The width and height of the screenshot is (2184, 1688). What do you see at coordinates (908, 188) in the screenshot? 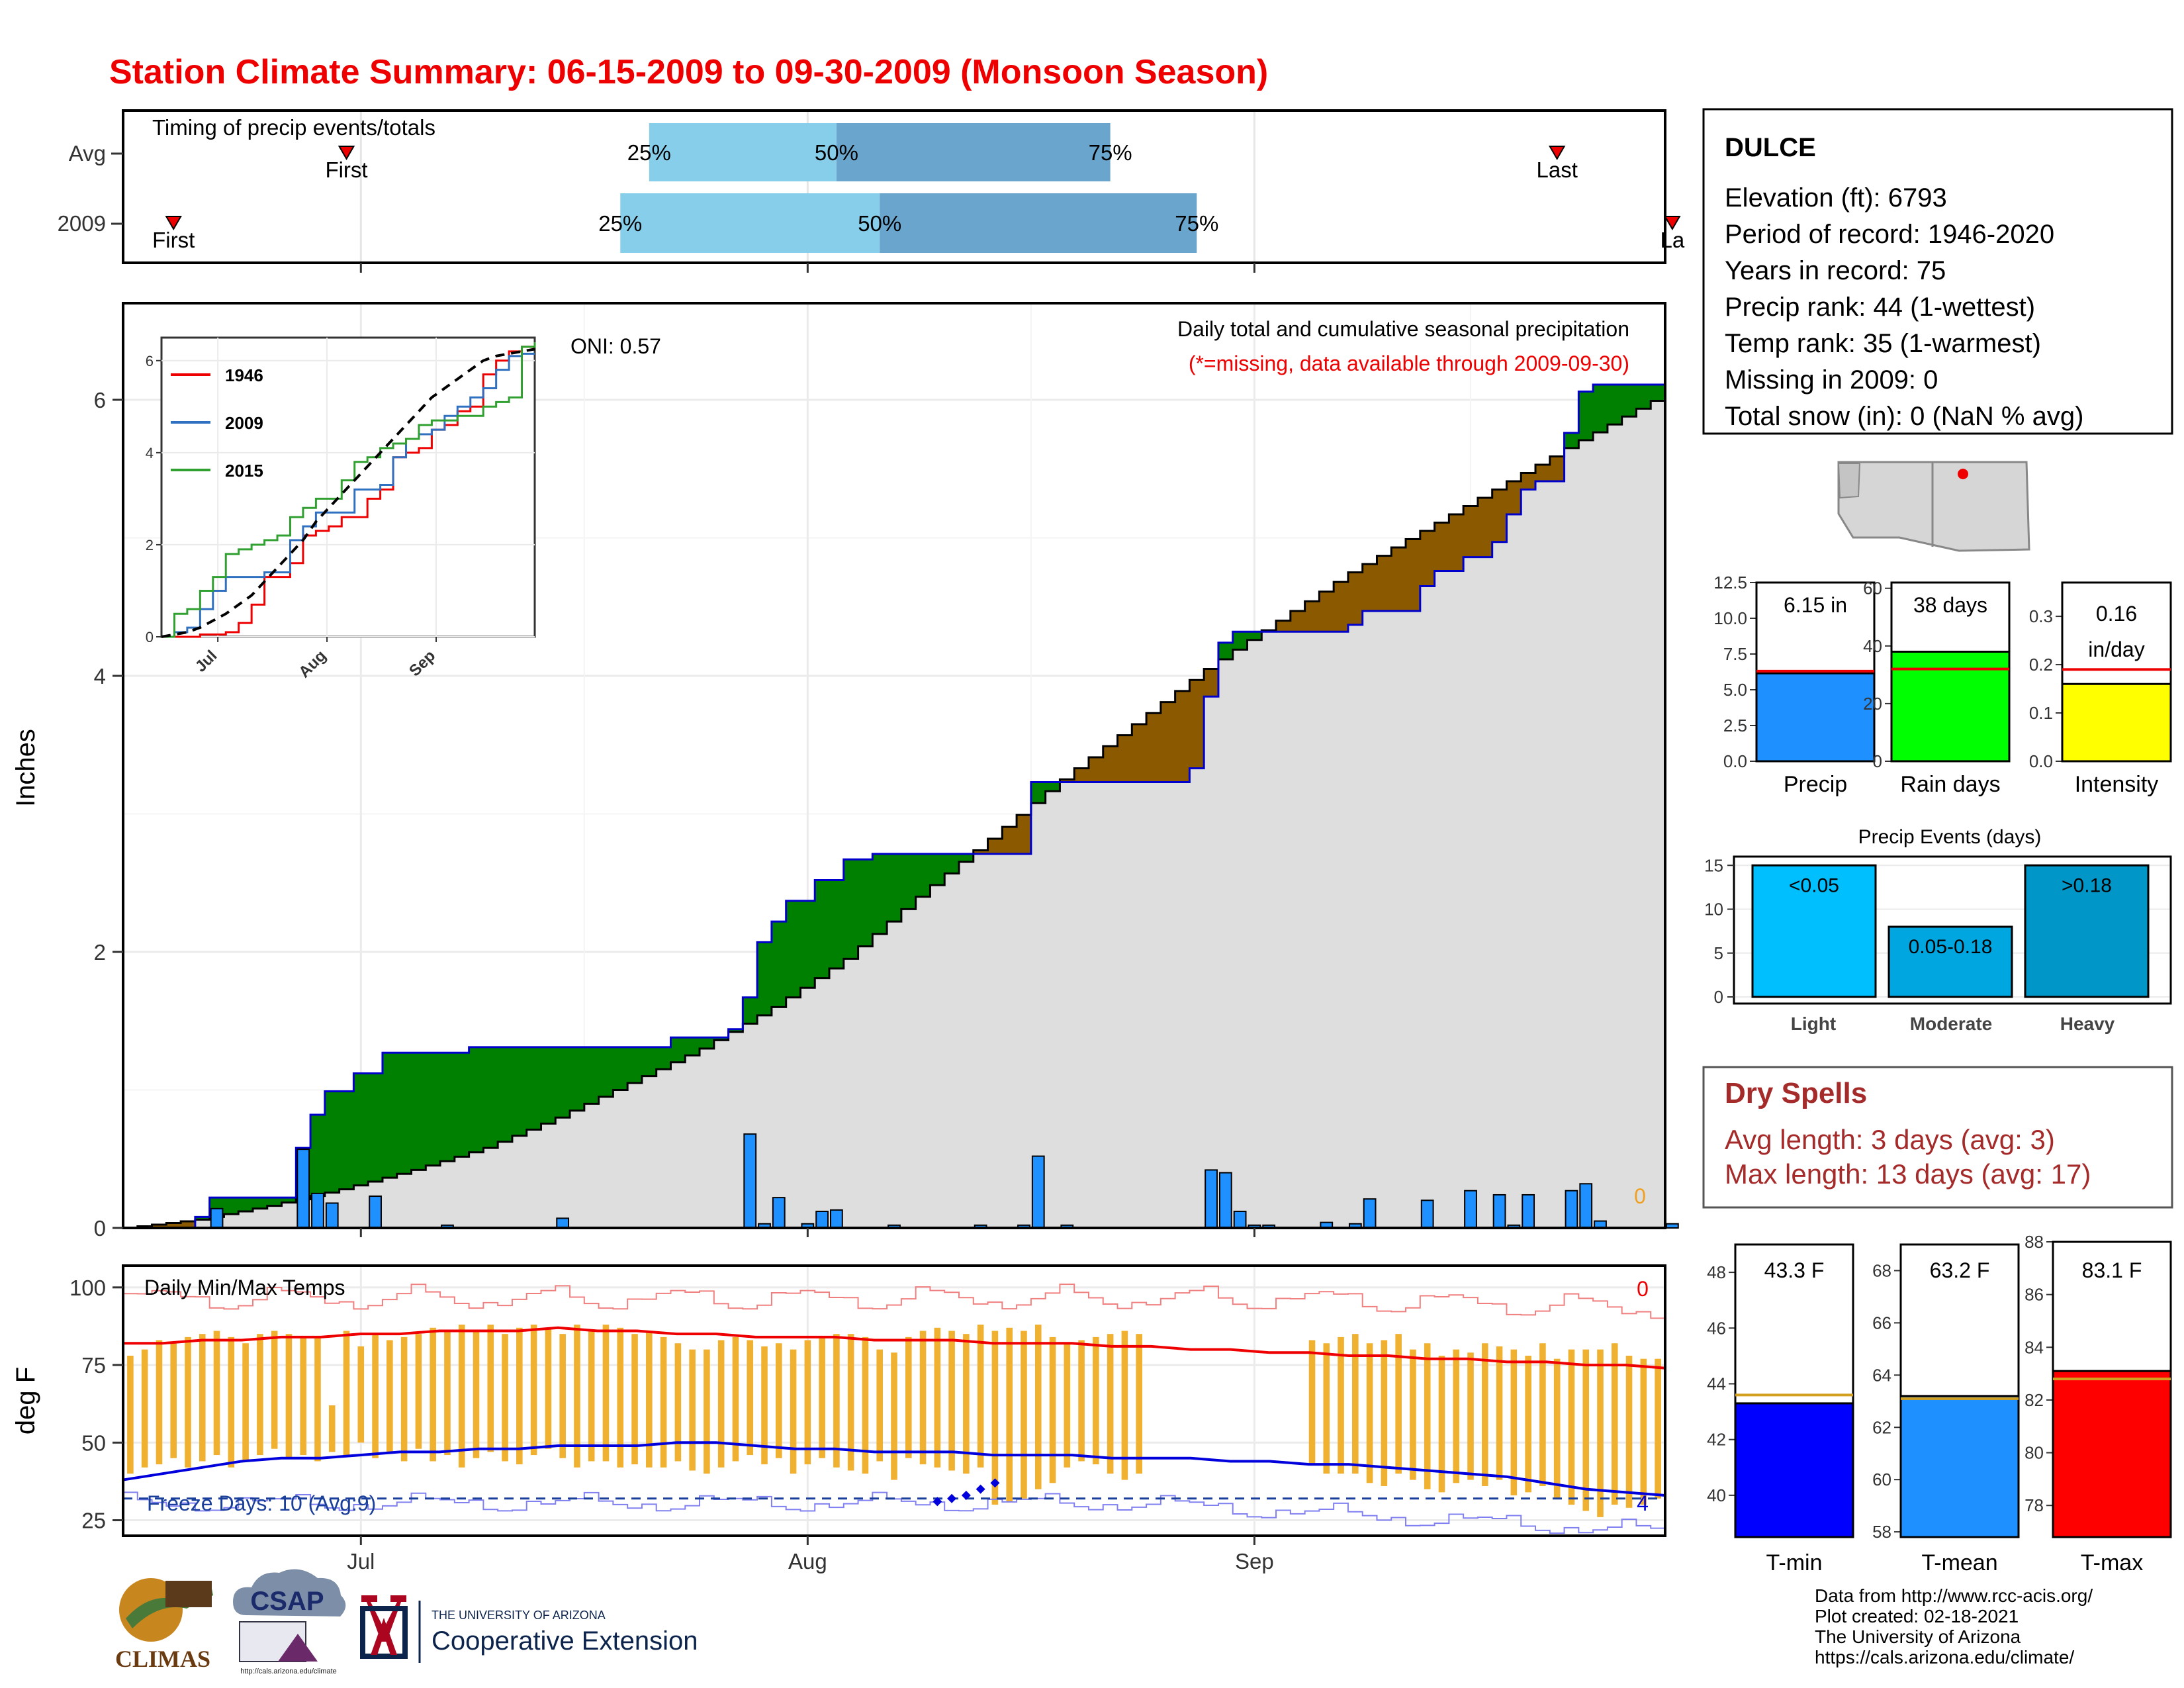
I see `timing-bars: 25% 50% 75% 25% 50% 75%` at bounding box center [908, 188].